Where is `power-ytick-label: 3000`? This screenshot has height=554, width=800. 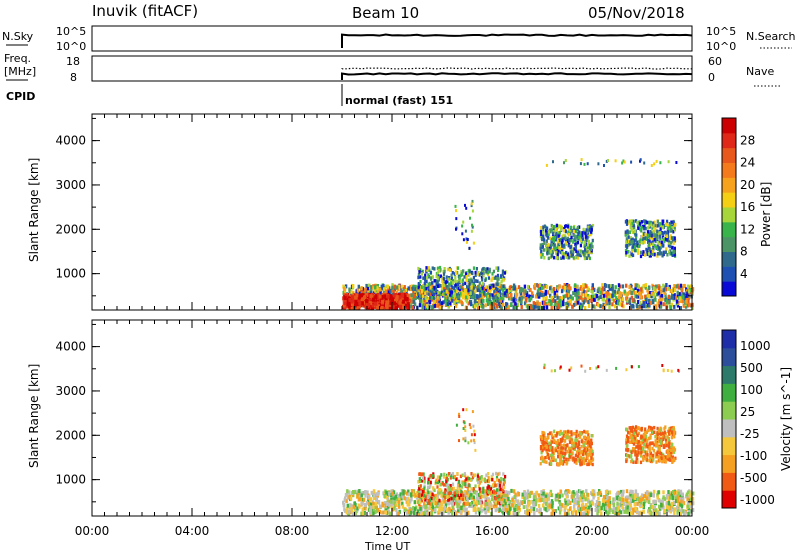 power-ytick-label: 3000 is located at coordinates (70, 185).